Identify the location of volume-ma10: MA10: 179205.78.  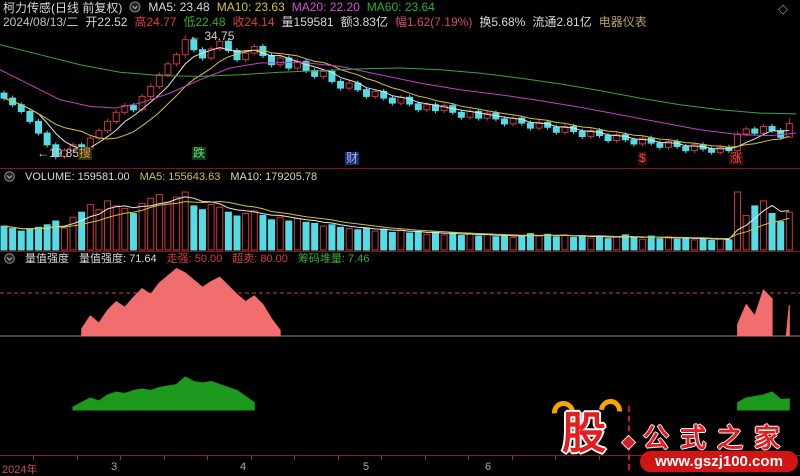
(274, 176).